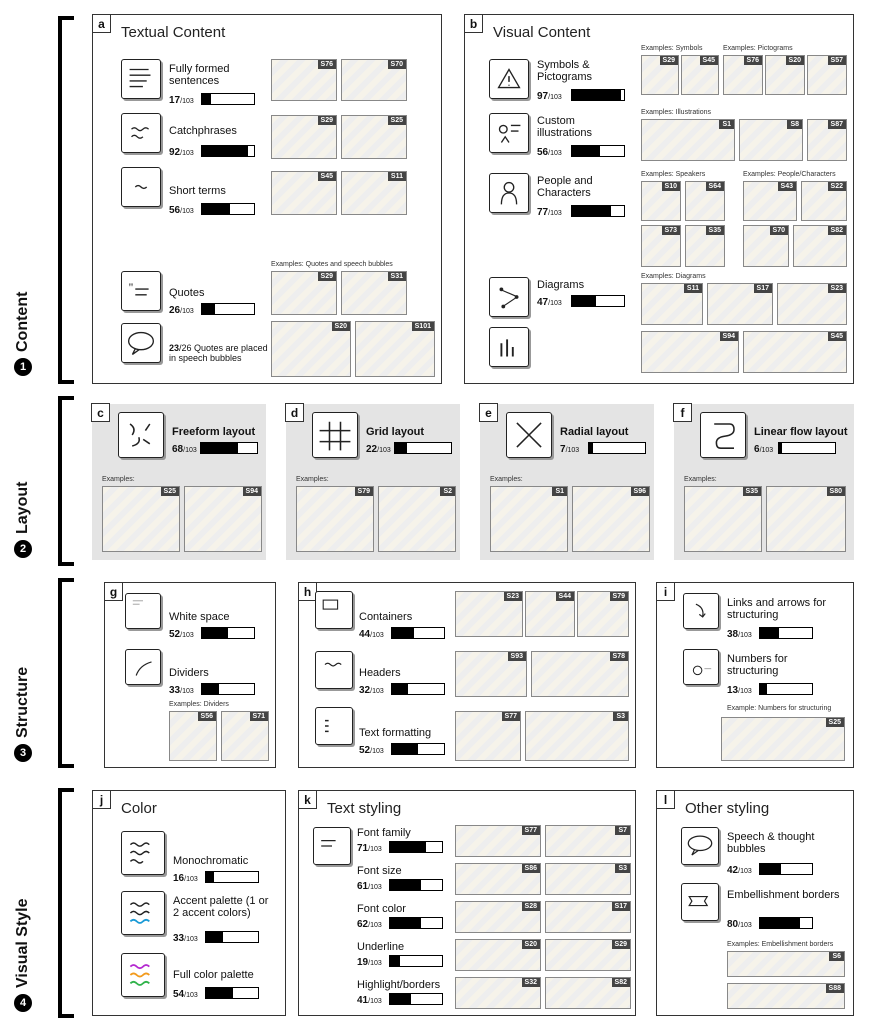 The width and height of the screenshot is (880, 1024). I want to click on example-thumbnail: S82, so click(820, 246).